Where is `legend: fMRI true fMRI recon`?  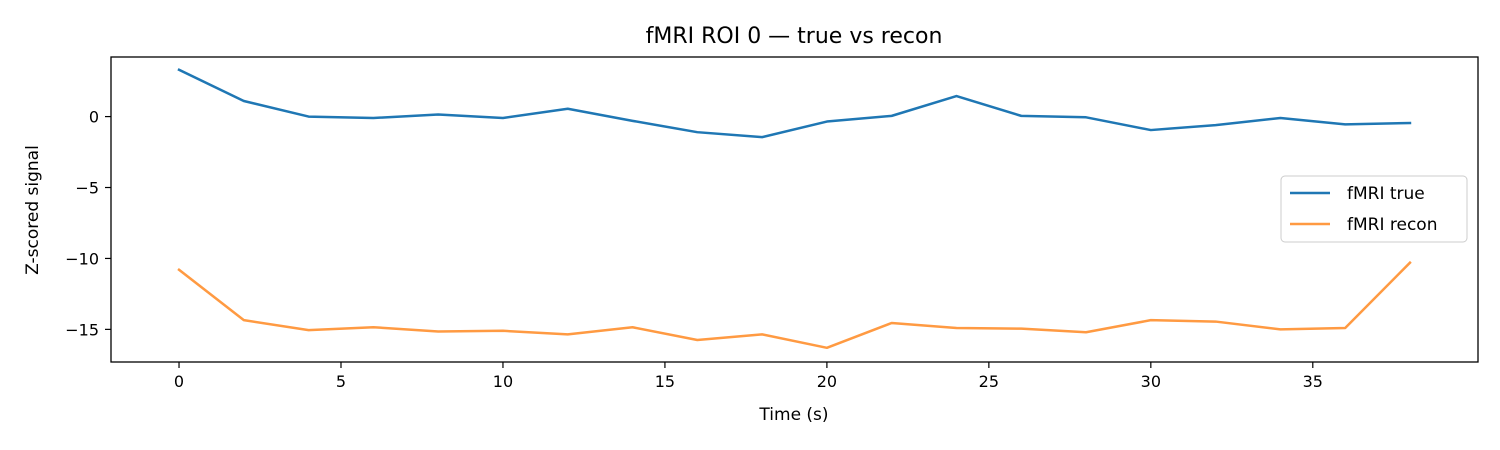
legend: fMRI true fMRI recon is located at coordinates (1374, 209).